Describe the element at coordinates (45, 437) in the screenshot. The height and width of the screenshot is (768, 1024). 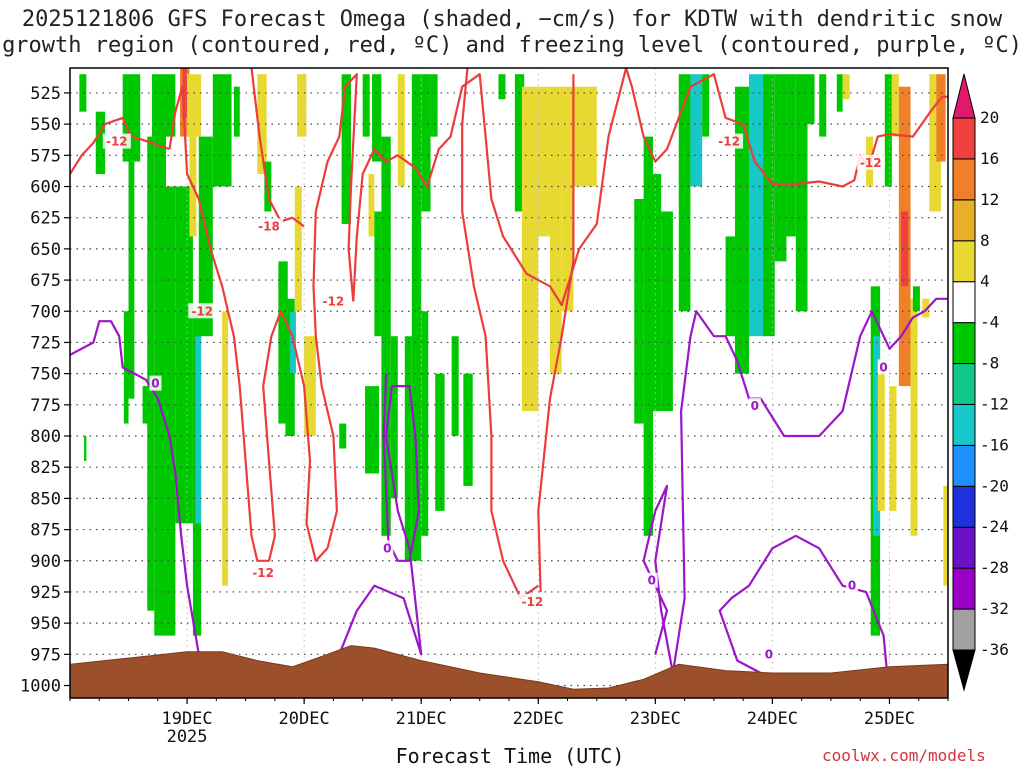
I see `y-tick-label: 800` at that location.